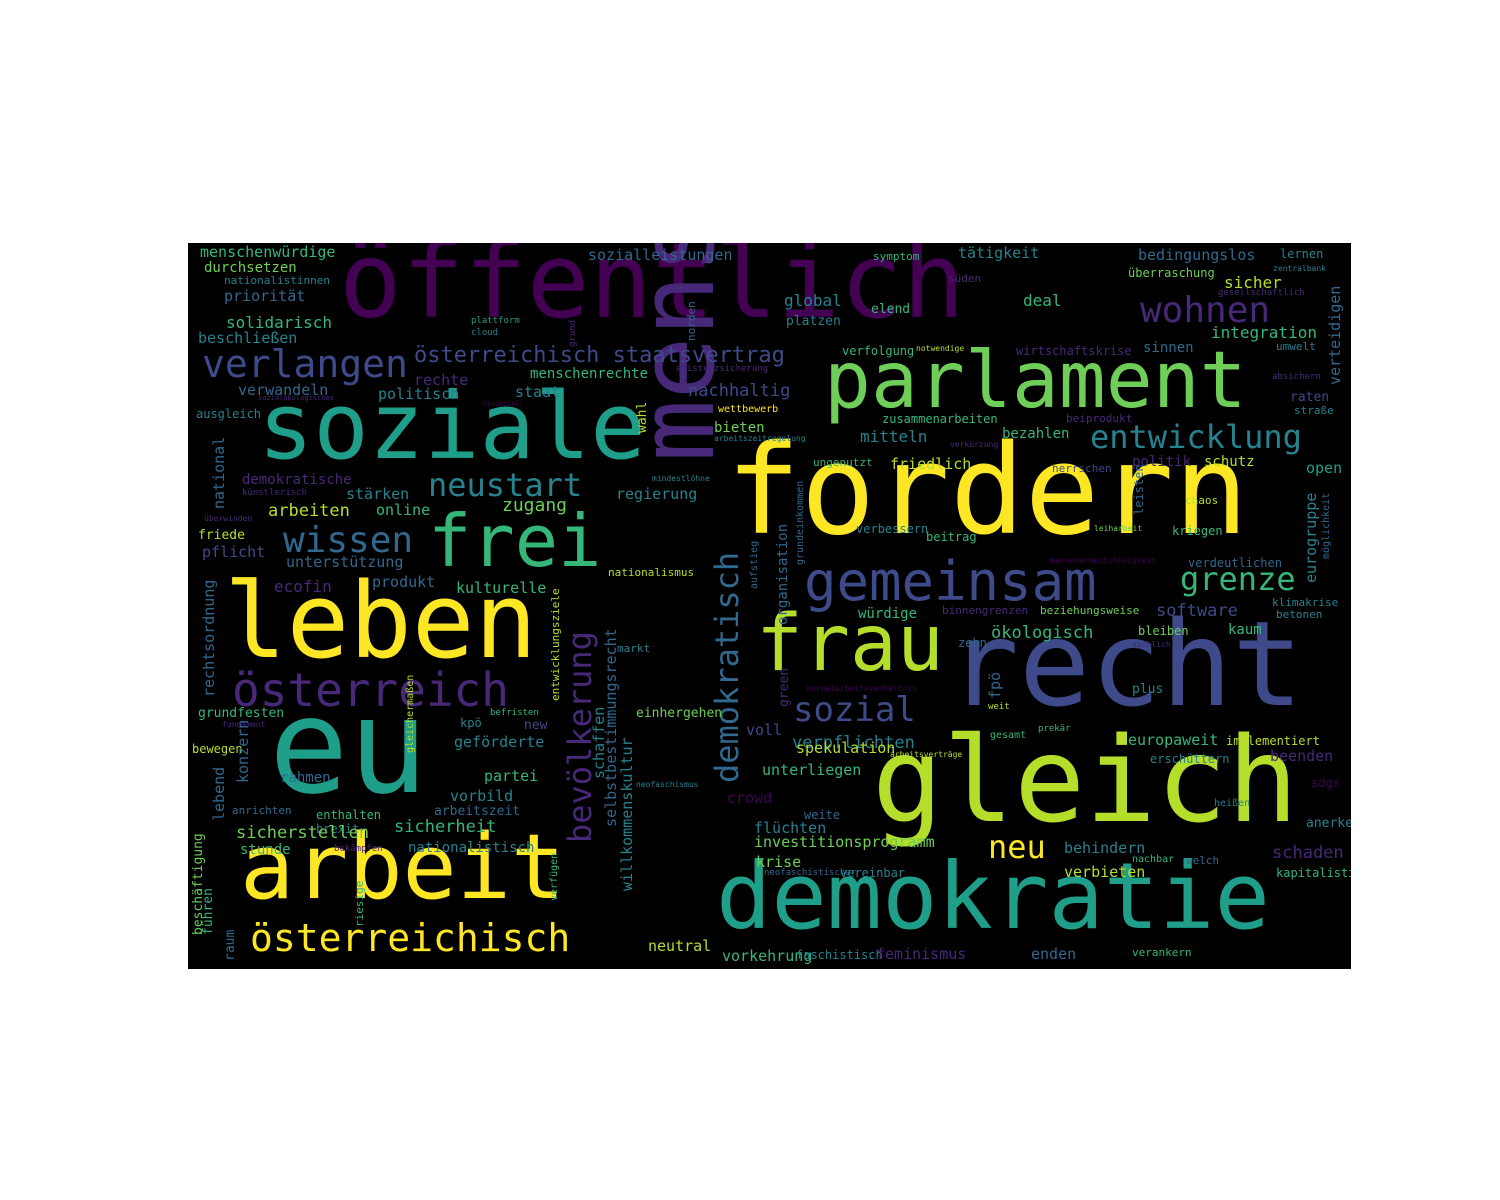 The height and width of the screenshot is (1200, 1500). Describe the element at coordinates (381, 621) in the screenshot. I see `cloud-word: leben` at that location.